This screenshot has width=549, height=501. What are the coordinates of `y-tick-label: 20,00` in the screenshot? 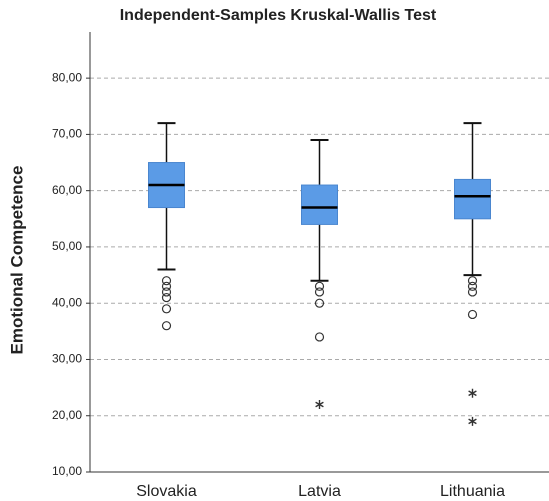 It's located at (67, 415).